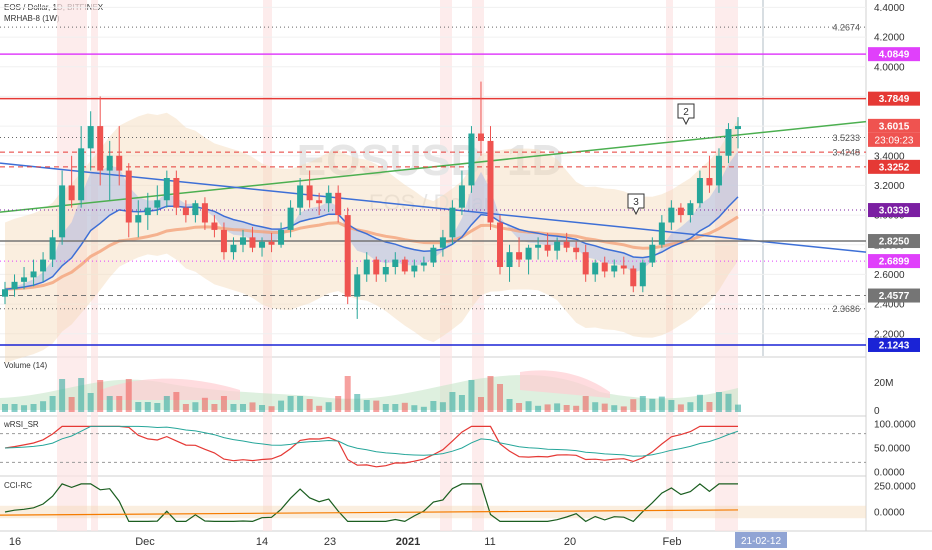 The image size is (932, 550). What do you see at coordinates (21, 424) in the screenshot?
I see `rsi-pane-title: wRSI_SR` at bounding box center [21, 424].